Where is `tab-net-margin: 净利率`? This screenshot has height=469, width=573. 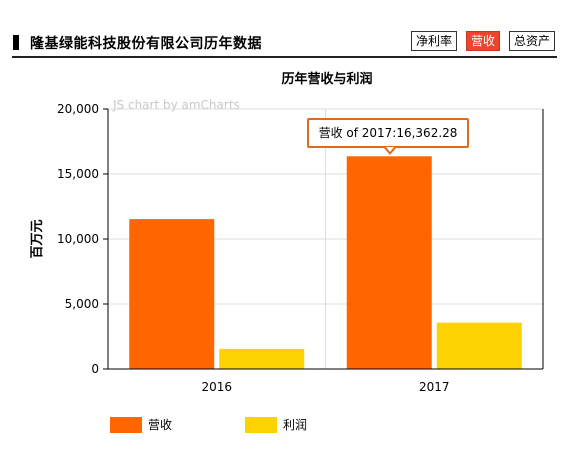
tab-net-margin: 净利率 is located at coordinates (433, 41).